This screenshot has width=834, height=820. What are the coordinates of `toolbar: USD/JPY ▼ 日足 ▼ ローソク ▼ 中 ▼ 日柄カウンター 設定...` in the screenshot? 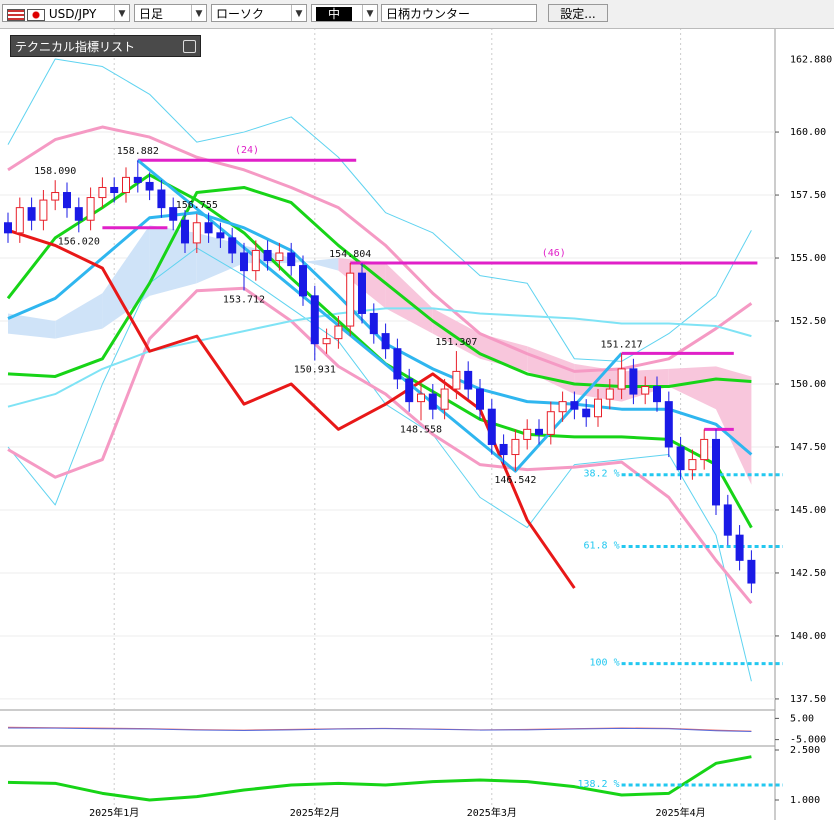 It's located at (417, 14).